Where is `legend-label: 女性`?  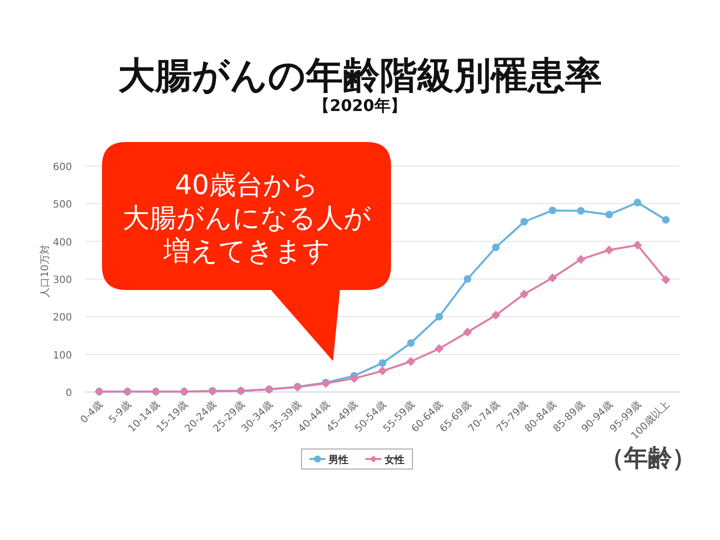
legend-label: 女性 is located at coordinates (394, 460).